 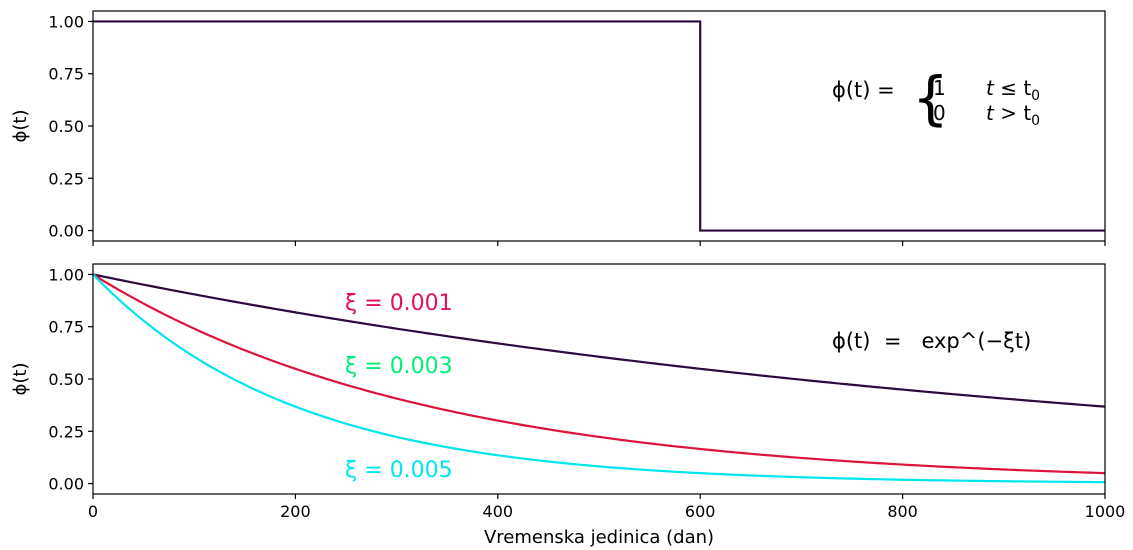 What do you see at coordinates (1013, 90) in the screenshot?
I see `case1-condition: t ≤ t0` at bounding box center [1013, 90].